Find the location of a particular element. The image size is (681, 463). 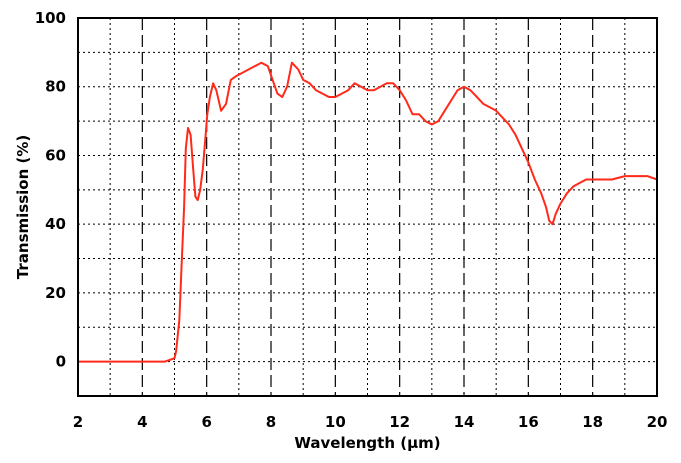

y-tick-label: 80 is located at coordinates (55, 87).